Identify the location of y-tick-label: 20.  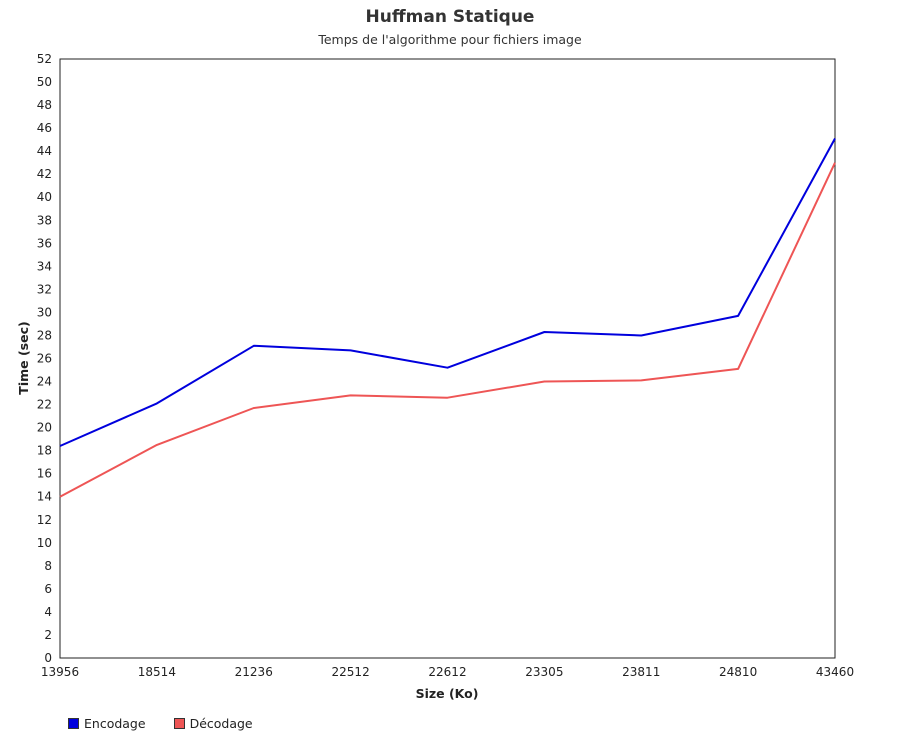
(44, 428).